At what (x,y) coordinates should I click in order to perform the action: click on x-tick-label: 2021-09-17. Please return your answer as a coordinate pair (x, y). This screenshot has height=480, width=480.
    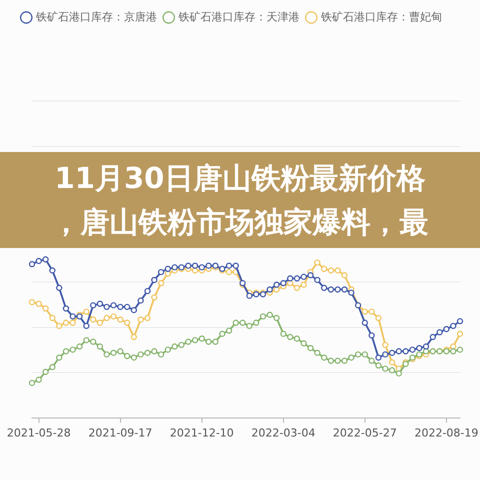
    Looking at the image, I should click on (120, 433).